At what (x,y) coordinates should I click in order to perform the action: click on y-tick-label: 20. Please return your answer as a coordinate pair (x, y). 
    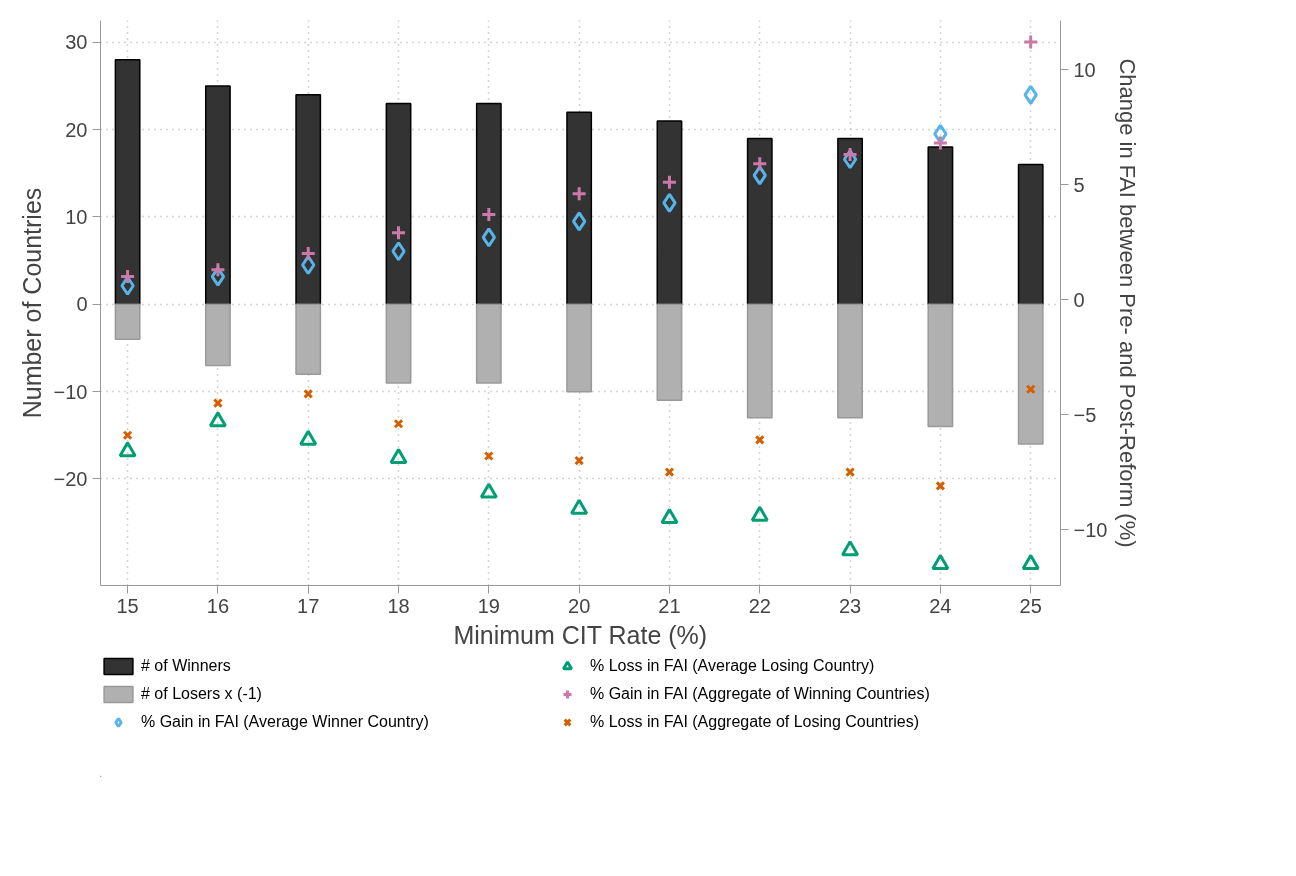
    Looking at the image, I should click on (76, 129).